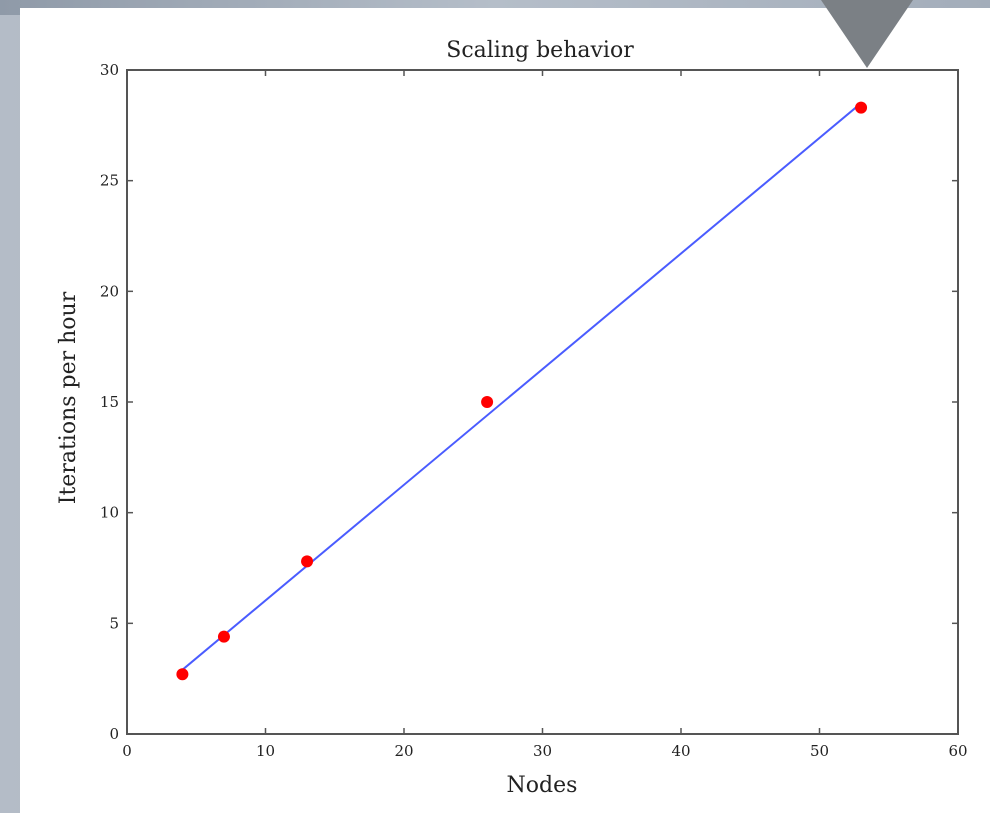  What do you see at coordinates (540, 50) in the screenshot?
I see `chart-title: Scaling behavior` at bounding box center [540, 50].